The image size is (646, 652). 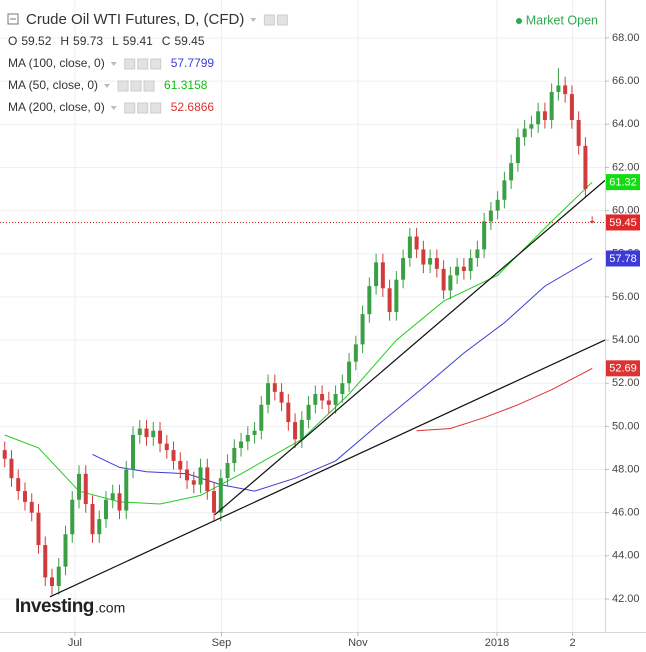 What do you see at coordinates (253, 20) in the screenshot?
I see `title-dropdown` at bounding box center [253, 20].